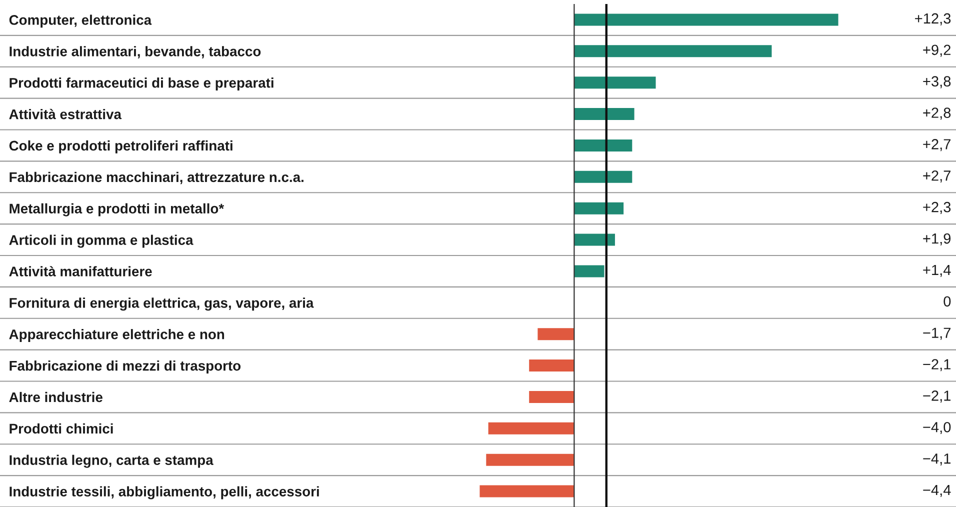 The width and height of the screenshot is (956, 507). I want to click on data-label: +2,8, so click(937, 114).